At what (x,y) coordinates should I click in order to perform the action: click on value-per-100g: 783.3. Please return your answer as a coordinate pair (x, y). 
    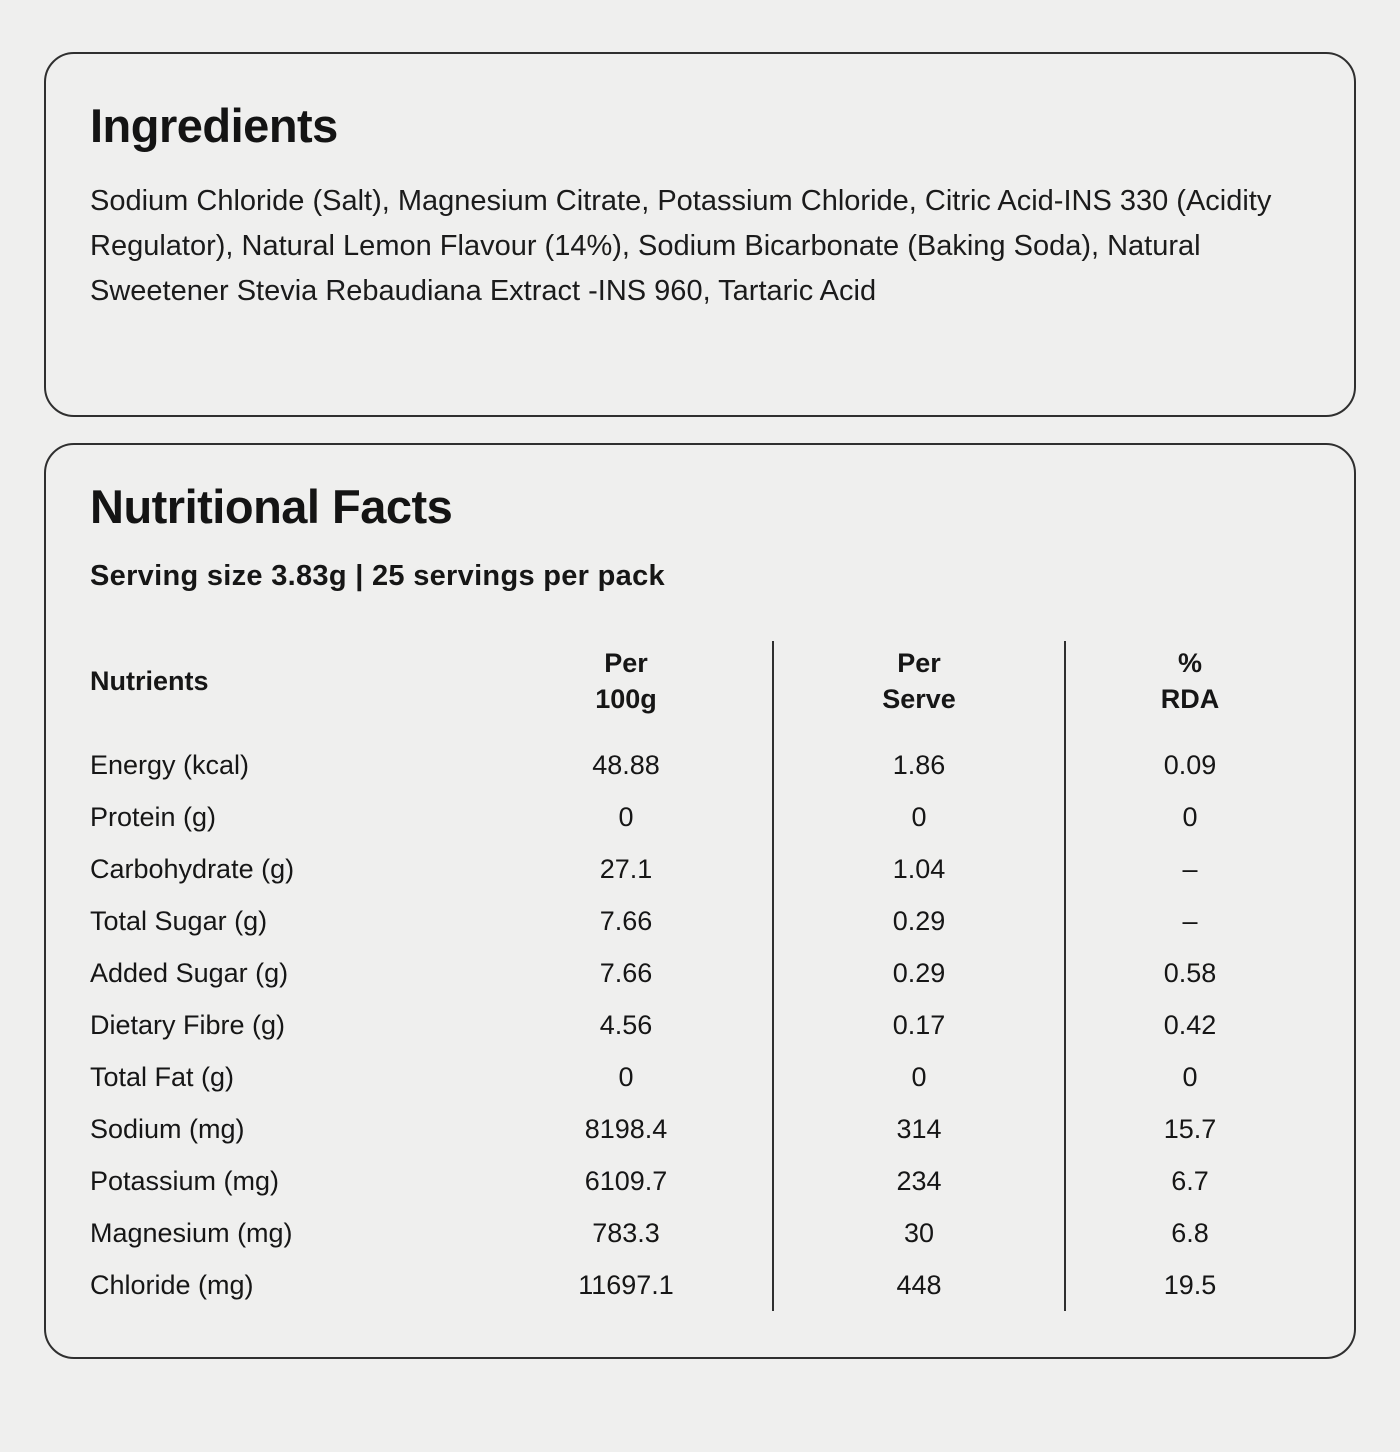
    Looking at the image, I should click on (626, 1232).